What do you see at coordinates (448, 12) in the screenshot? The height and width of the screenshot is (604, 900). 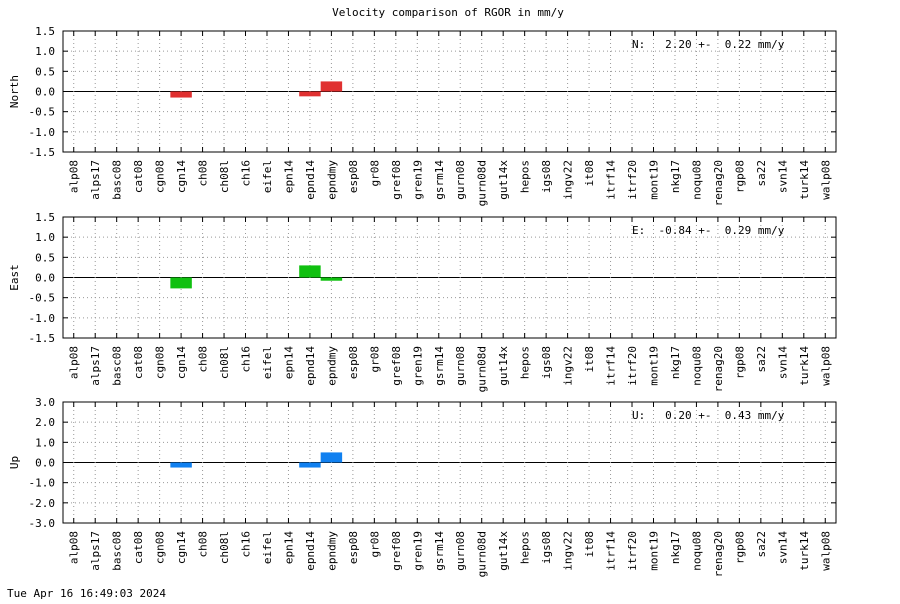 I see `chart-title: Velocity comparison of RGOR in mm/y` at bounding box center [448, 12].